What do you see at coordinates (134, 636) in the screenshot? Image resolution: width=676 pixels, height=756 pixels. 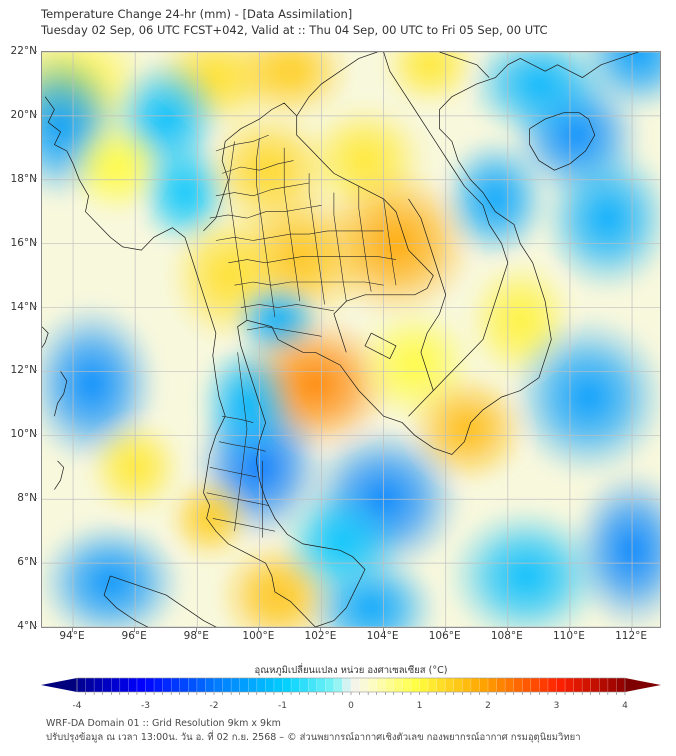 I see `longitude-tick-label: 96°E` at bounding box center [134, 636].